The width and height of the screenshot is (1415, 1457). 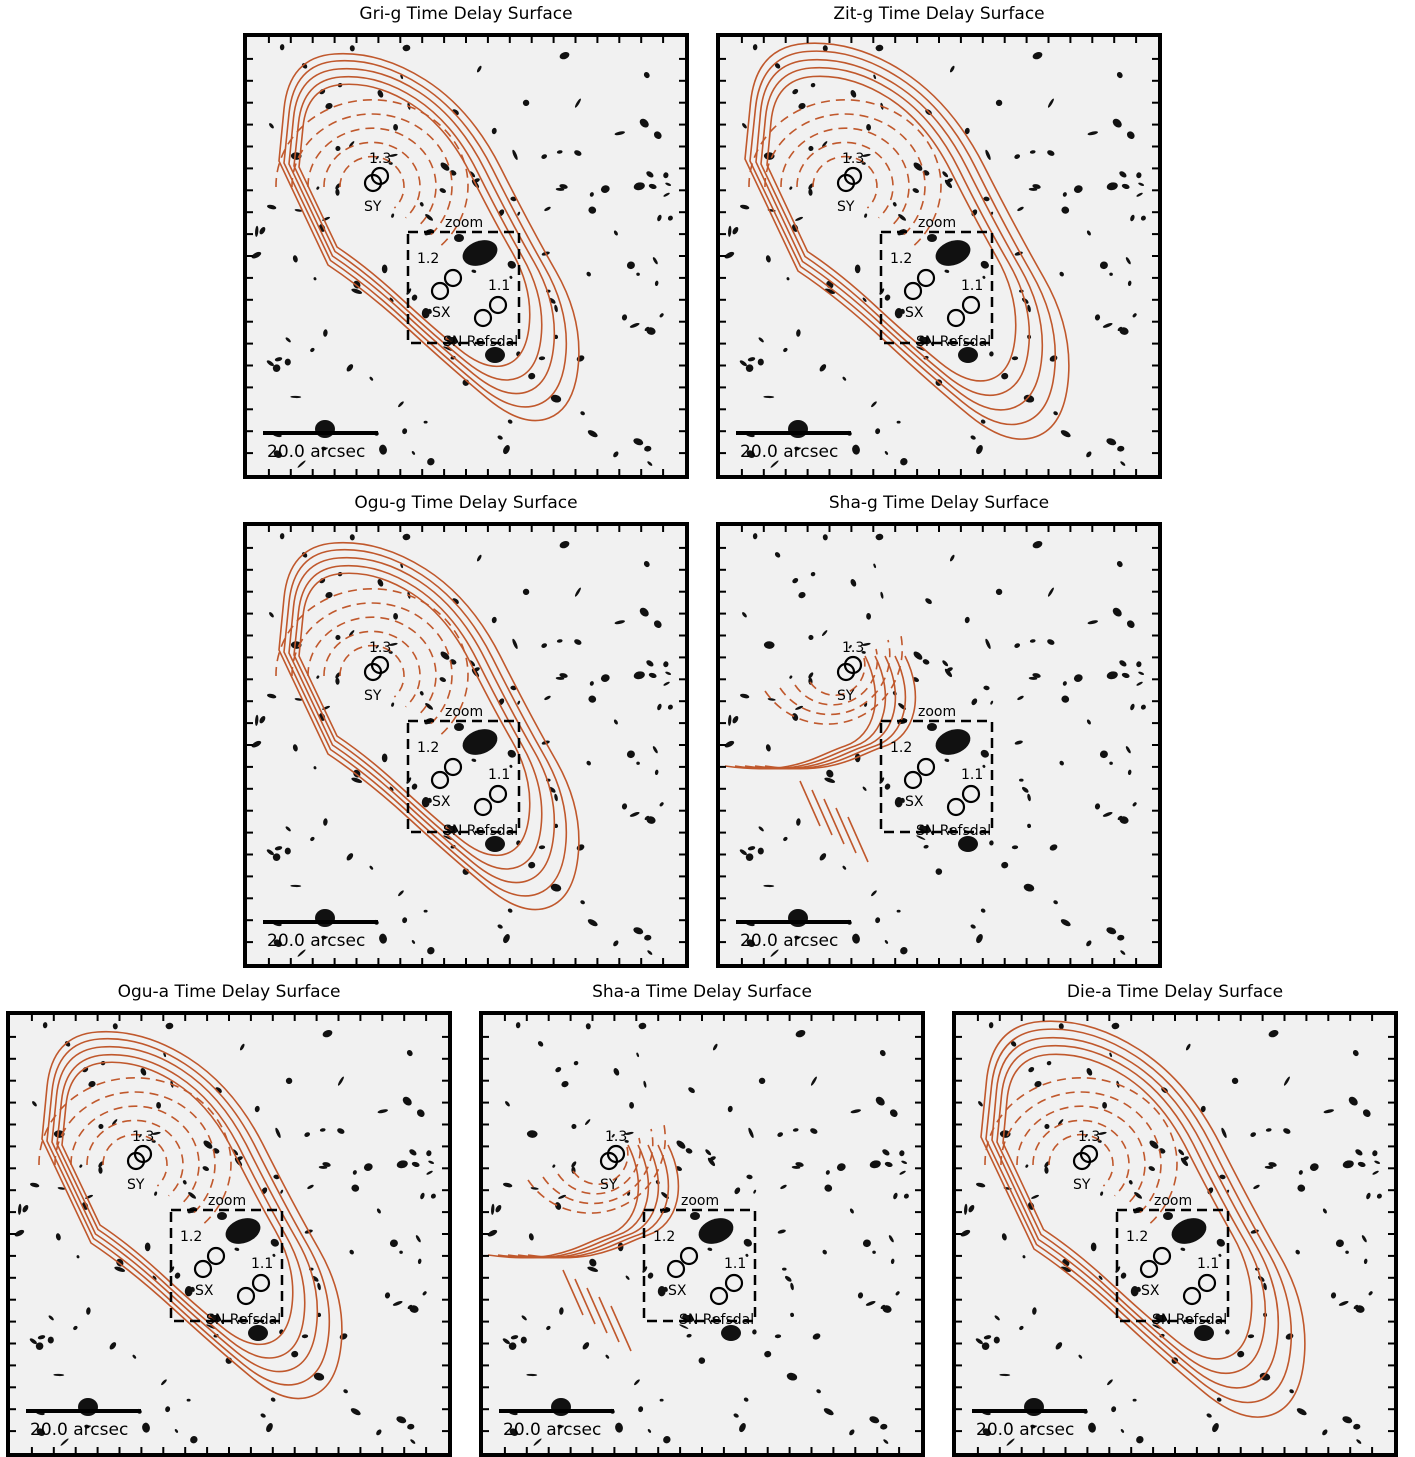 What do you see at coordinates (441, 802) in the screenshot?
I see `image-sx-label: SX` at bounding box center [441, 802].